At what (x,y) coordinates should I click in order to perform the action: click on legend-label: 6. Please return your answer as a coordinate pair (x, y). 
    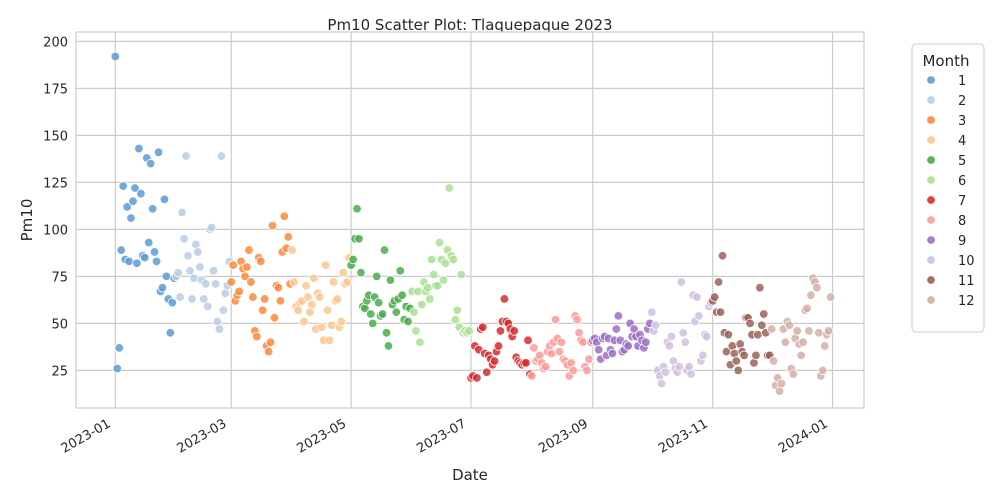
    Looking at the image, I should click on (962, 181).